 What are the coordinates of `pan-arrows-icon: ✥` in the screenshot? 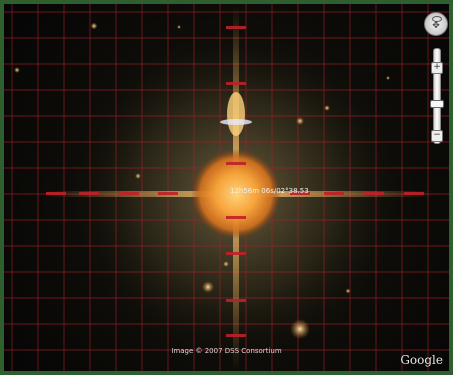 It's located at (436, 26).